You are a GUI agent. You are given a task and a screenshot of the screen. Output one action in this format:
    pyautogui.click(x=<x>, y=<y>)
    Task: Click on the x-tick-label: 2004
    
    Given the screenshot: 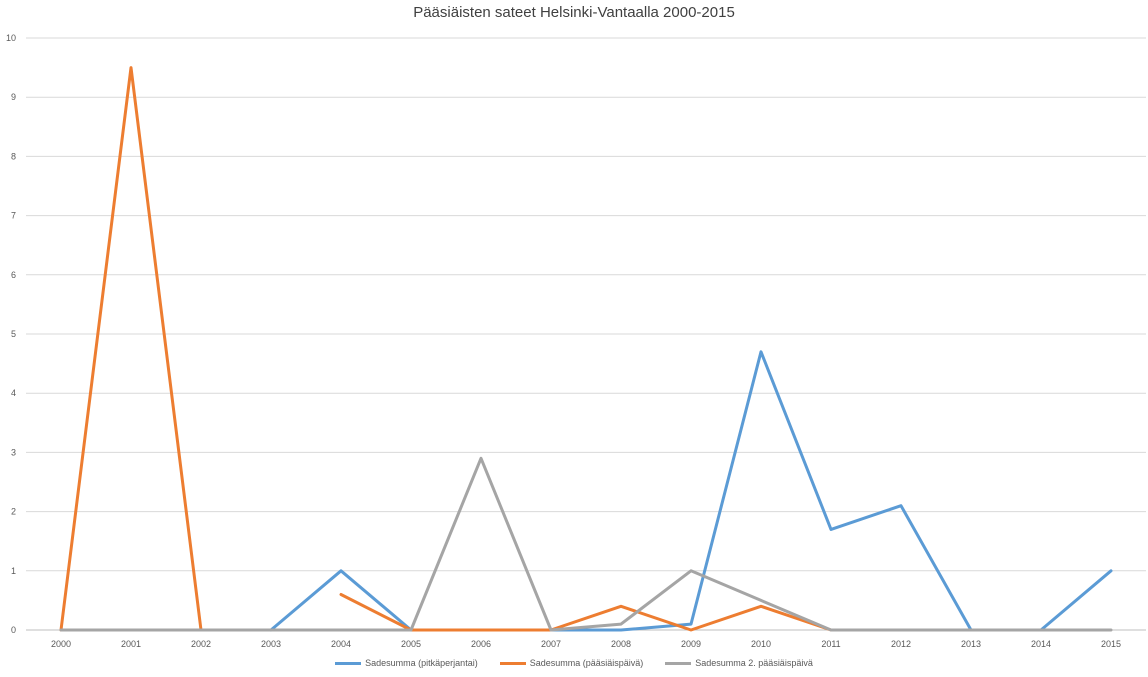 What is the action you would take?
    pyautogui.click(x=341, y=644)
    